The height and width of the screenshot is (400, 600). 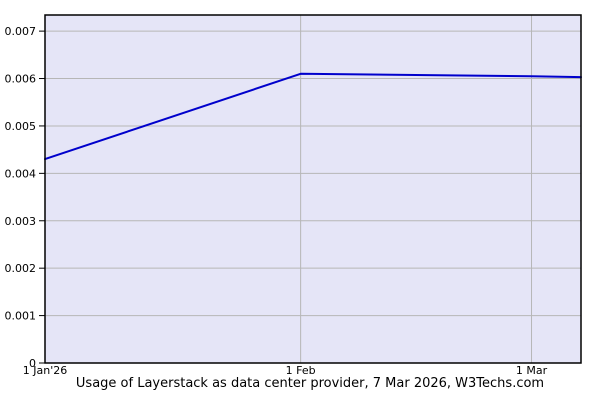 What do you see at coordinates (21, 173) in the screenshot?
I see `y-tick-label: 0.004` at bounding box center [21, 173].